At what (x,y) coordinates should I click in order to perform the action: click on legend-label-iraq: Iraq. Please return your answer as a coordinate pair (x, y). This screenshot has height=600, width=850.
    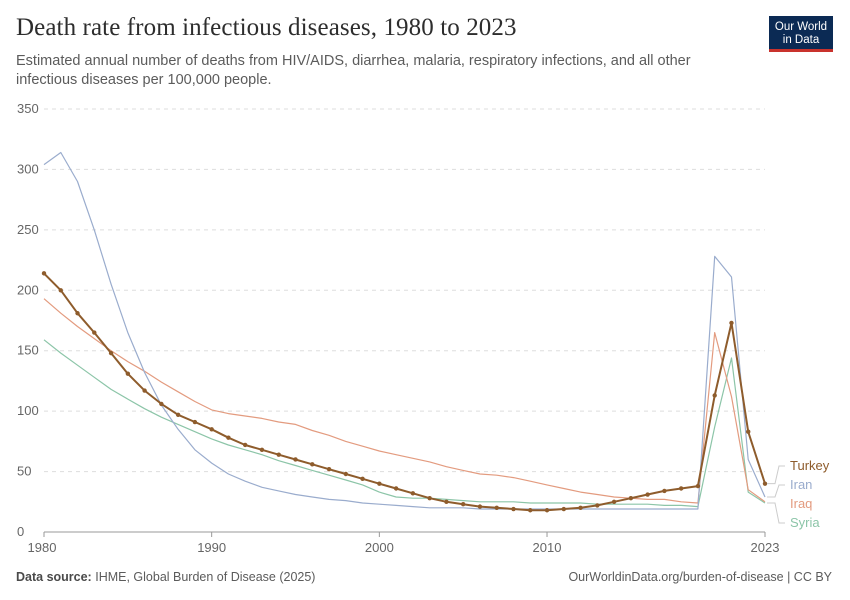
    Looking at the image, I should click on (801, 503).